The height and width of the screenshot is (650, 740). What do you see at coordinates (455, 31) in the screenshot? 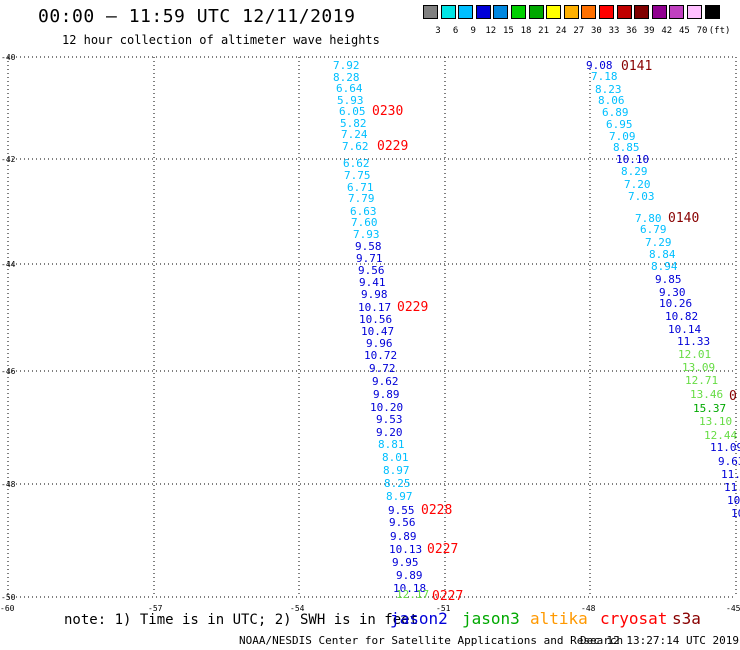
I see `legend-label: 6` at bounding box center [455, 31].